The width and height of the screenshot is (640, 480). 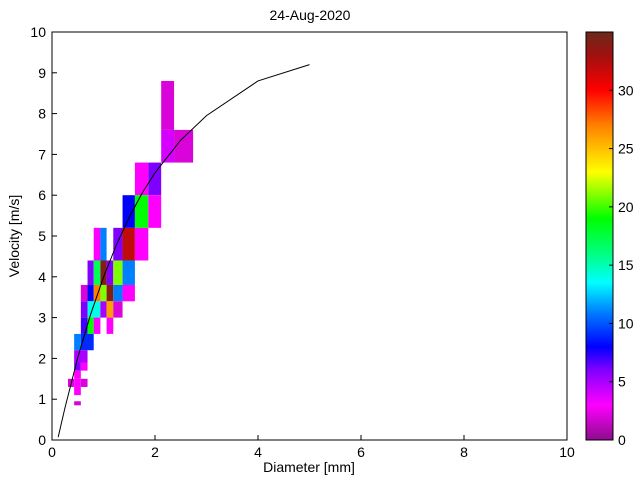 What do you see at coordinates (42, 114) in the screenshot?
I see `y-tick-label: 8` at bounding box center [42, 114].